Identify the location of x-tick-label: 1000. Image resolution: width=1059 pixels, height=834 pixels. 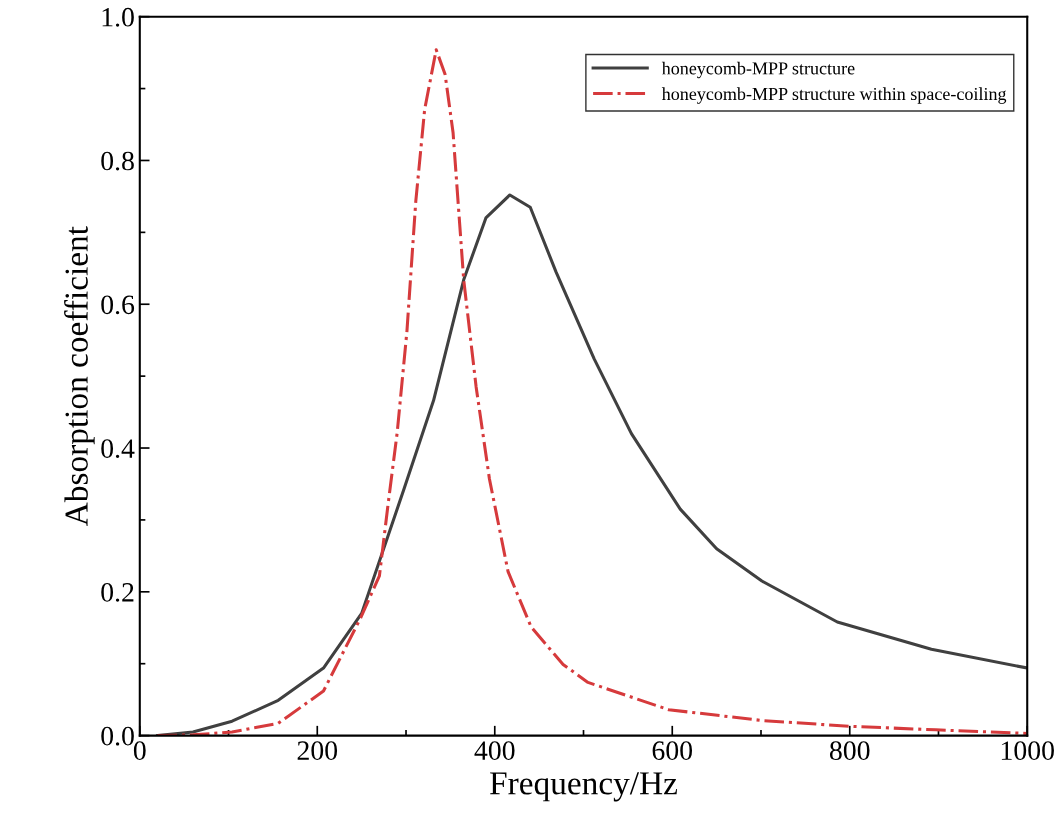
(1027, 750).